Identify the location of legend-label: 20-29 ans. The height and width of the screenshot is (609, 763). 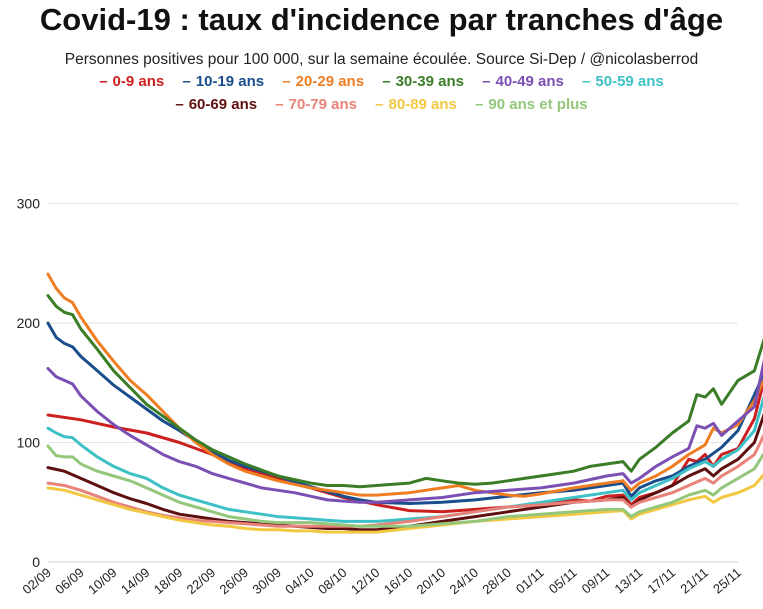
(330, 81).